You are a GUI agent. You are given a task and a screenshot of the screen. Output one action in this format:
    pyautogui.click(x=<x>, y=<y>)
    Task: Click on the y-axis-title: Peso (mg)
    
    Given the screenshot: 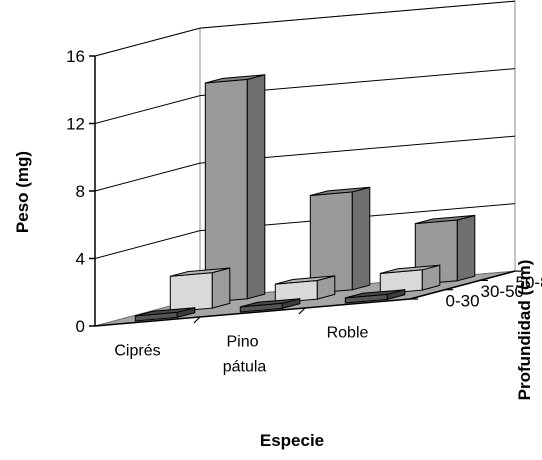 What is the action you would take?
    pyautogui.click(x=22, y=192)
    